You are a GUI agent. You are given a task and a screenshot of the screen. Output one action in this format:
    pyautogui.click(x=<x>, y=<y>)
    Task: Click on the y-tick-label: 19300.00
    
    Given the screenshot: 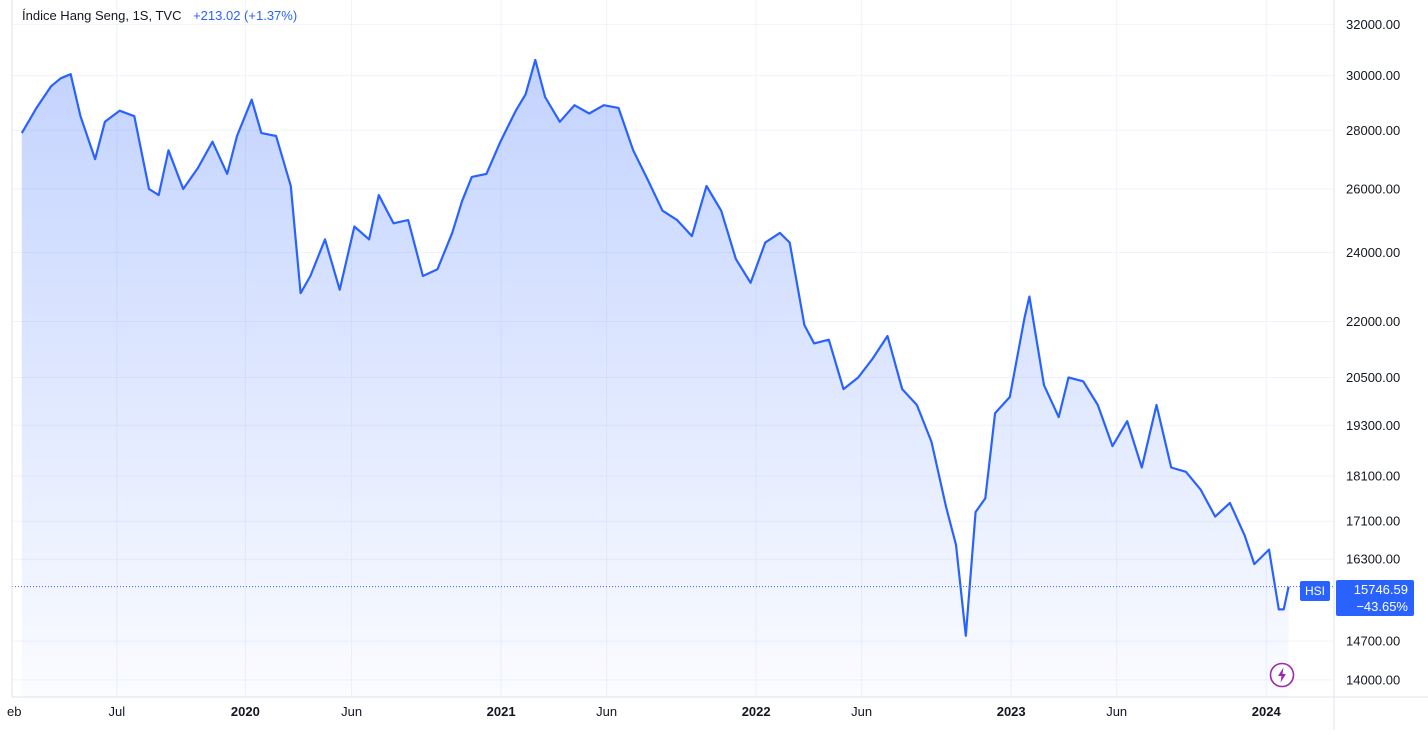 What is the action you would take?
    pyautogui.click(x=1373, y=425)
    